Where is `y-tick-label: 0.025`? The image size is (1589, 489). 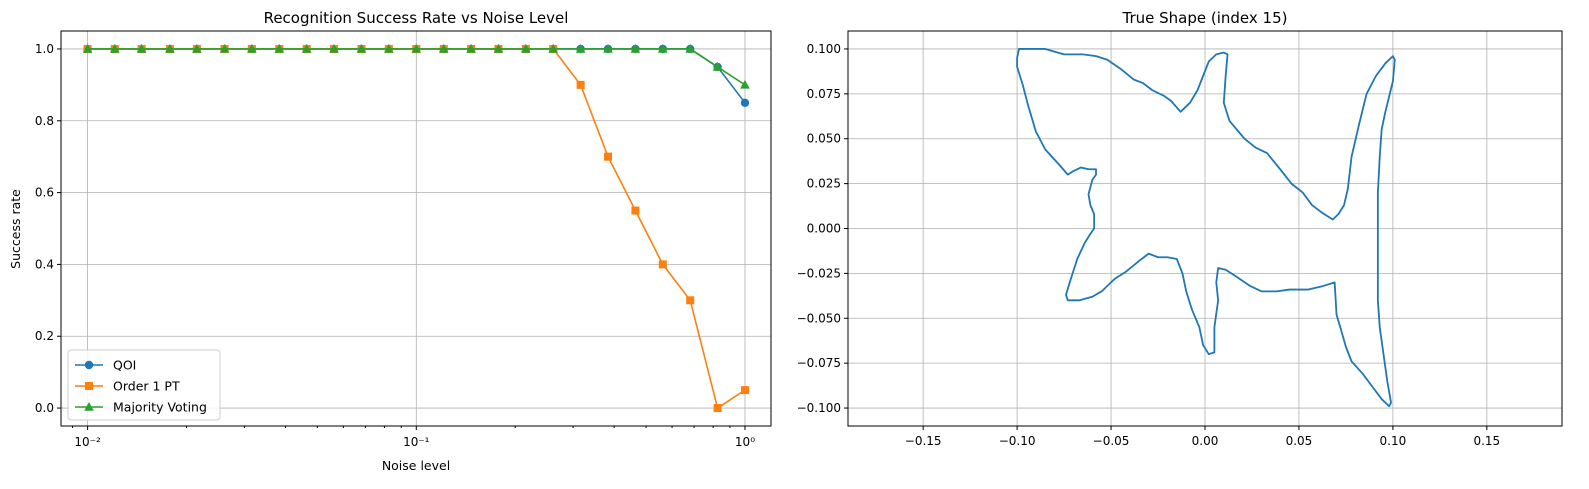
y-tick-label: 0.025 is located at coordinates (824, 184).